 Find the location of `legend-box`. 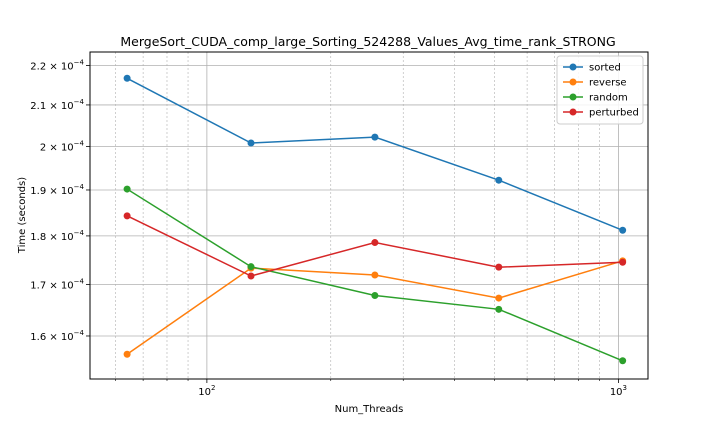

legend-box is located at coordinates (600, 90).